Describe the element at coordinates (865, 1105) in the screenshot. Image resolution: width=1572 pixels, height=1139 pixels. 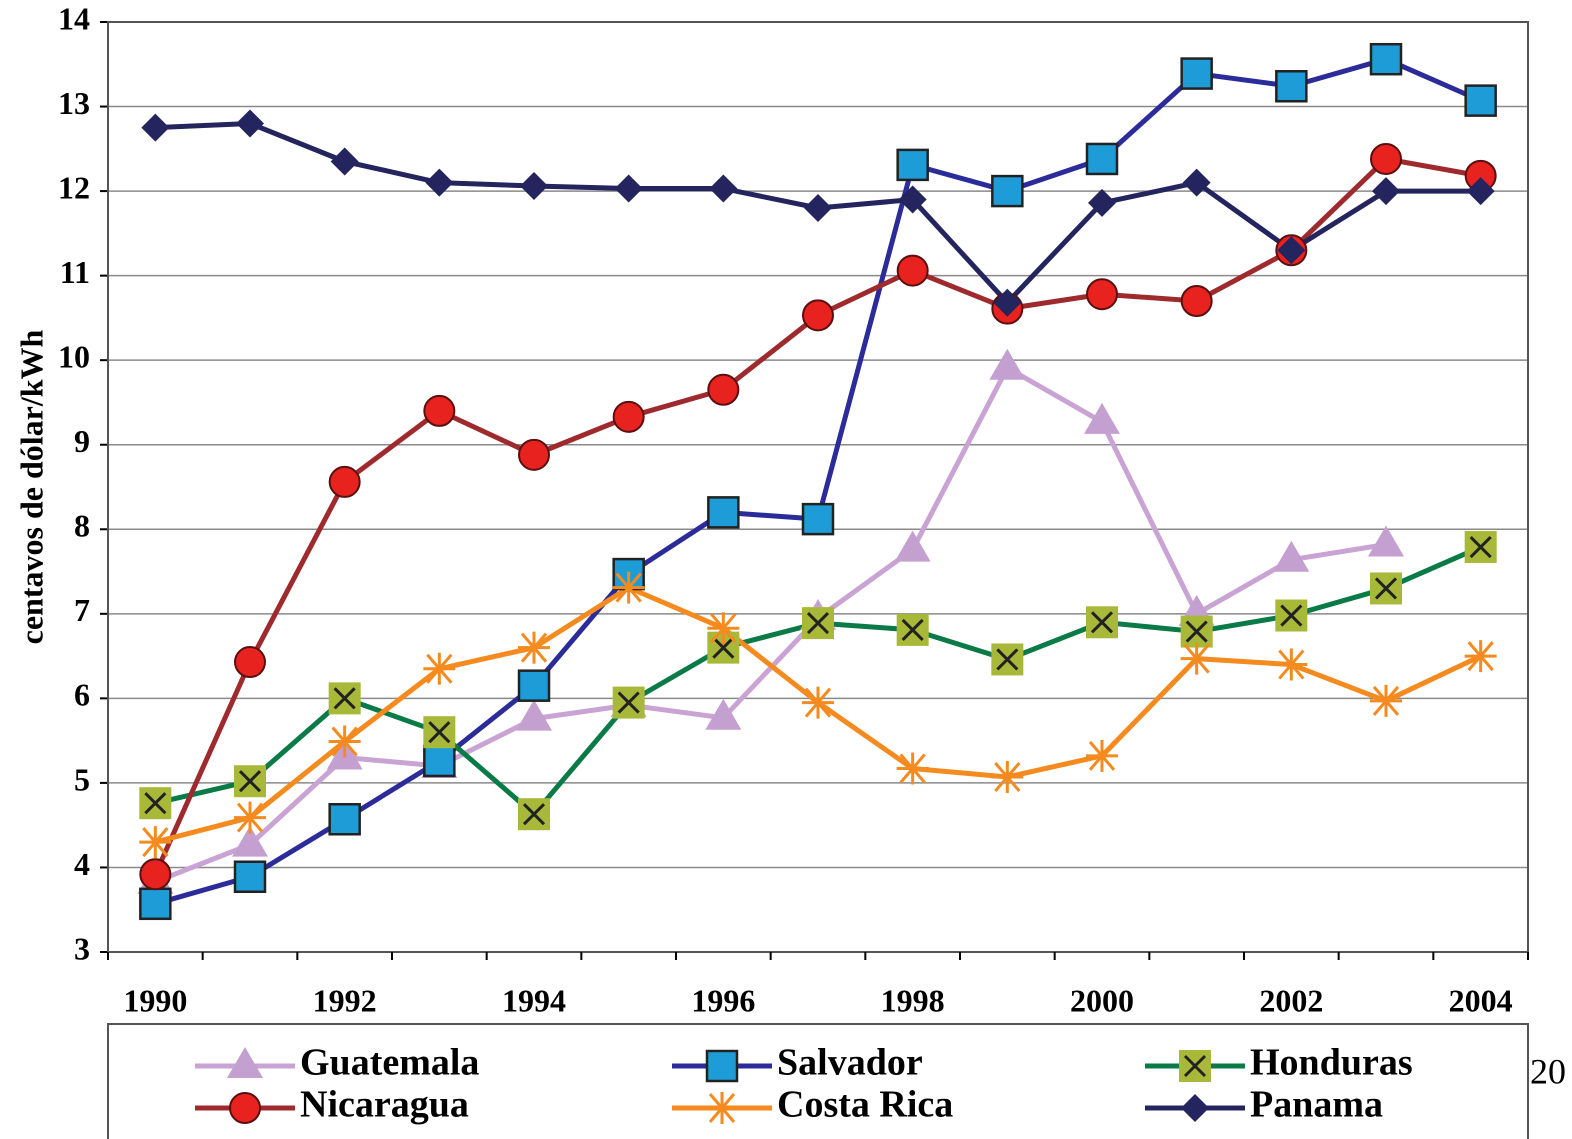
I see `legend-label: Costa Rica` at that location.